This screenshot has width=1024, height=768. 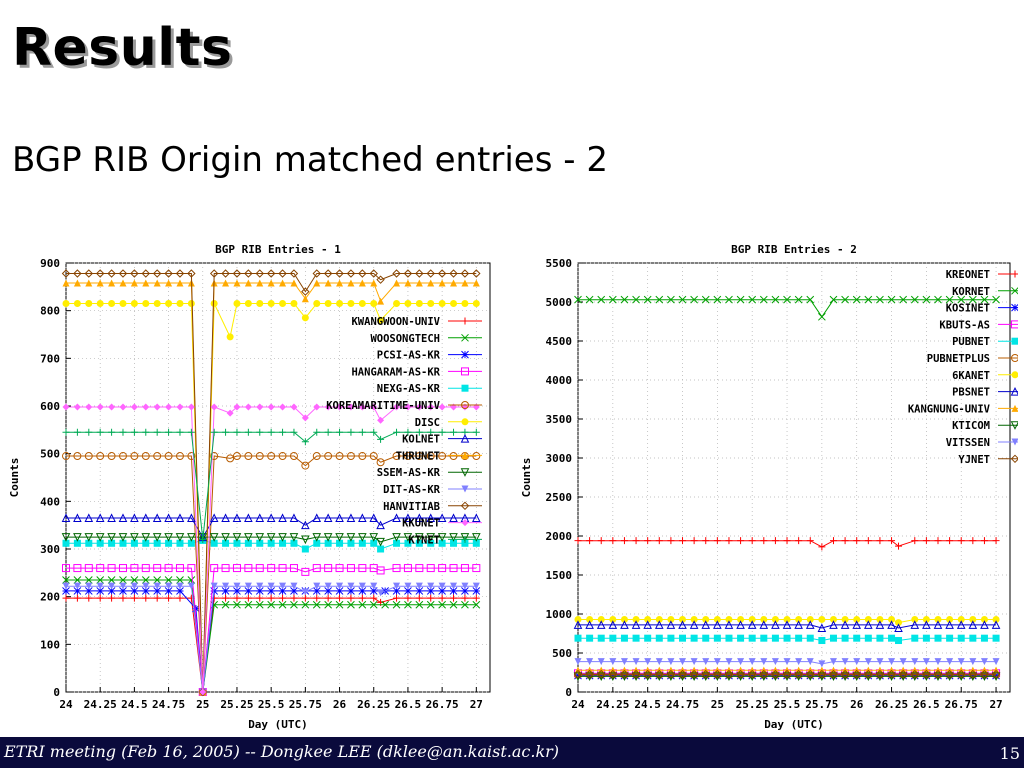 I want to click on series-line, so click(x=271, y=574).